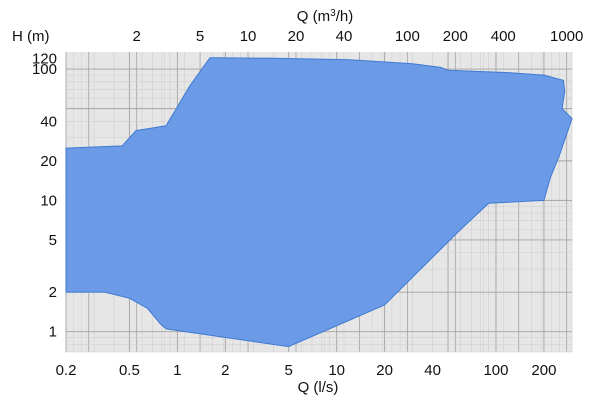 The height and width of the screenshot is (400, 600). I want to click on x-top-axis-title: Q (m3/h), so click(325, 17).